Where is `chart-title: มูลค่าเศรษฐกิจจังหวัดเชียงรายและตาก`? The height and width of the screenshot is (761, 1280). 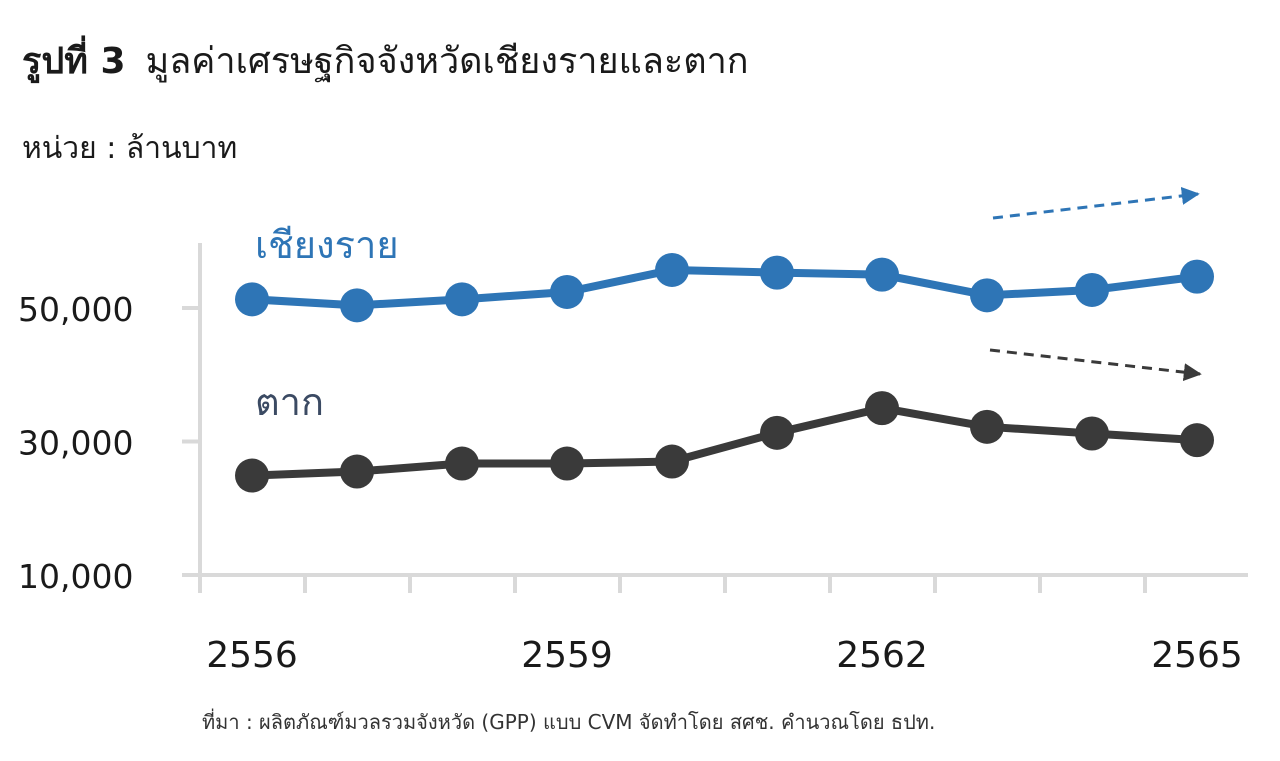
chart-title: มูลค่าเศรษฐกิจจังหวัดเชียงรายและตาก is located at coordinates (447, 61).